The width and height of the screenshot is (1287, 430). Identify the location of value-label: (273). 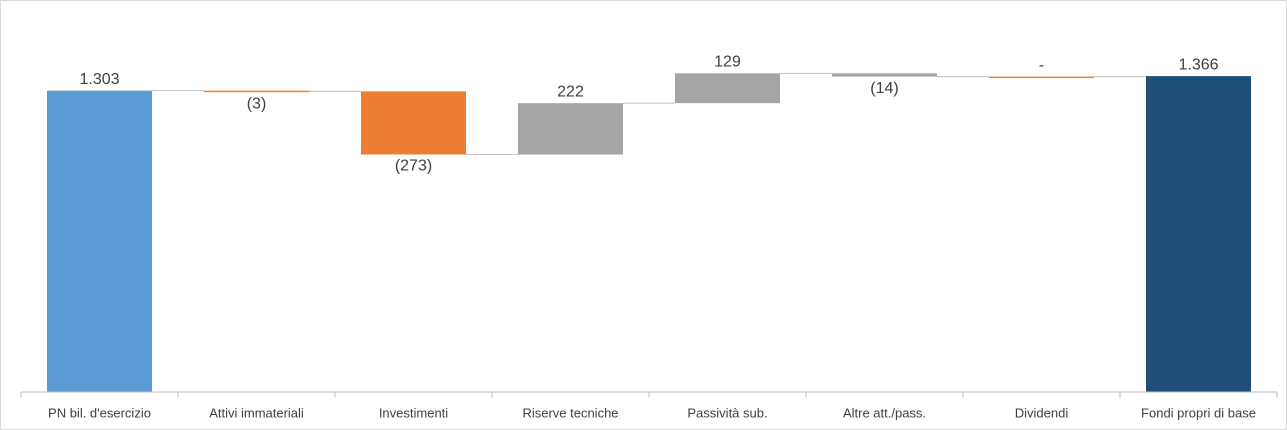
(413, 166).